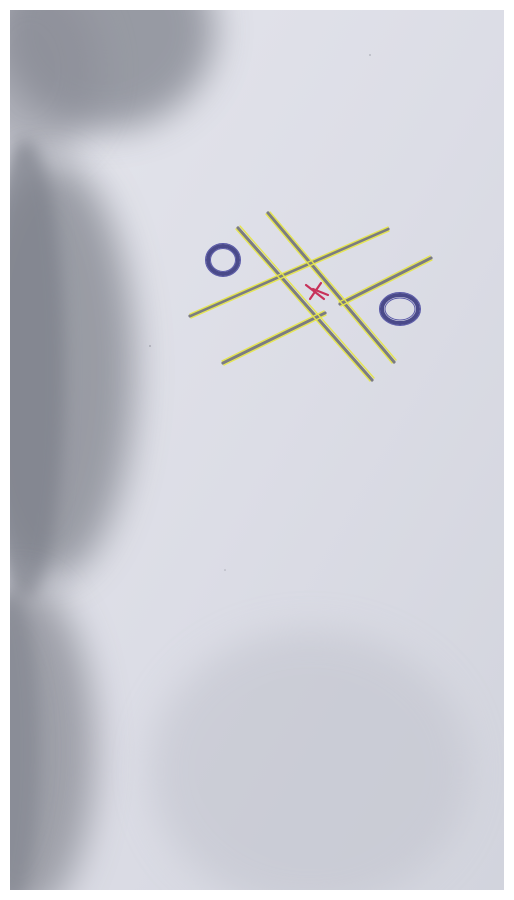  I want to click on tic-tac-toe-grid, so click(310, 296).